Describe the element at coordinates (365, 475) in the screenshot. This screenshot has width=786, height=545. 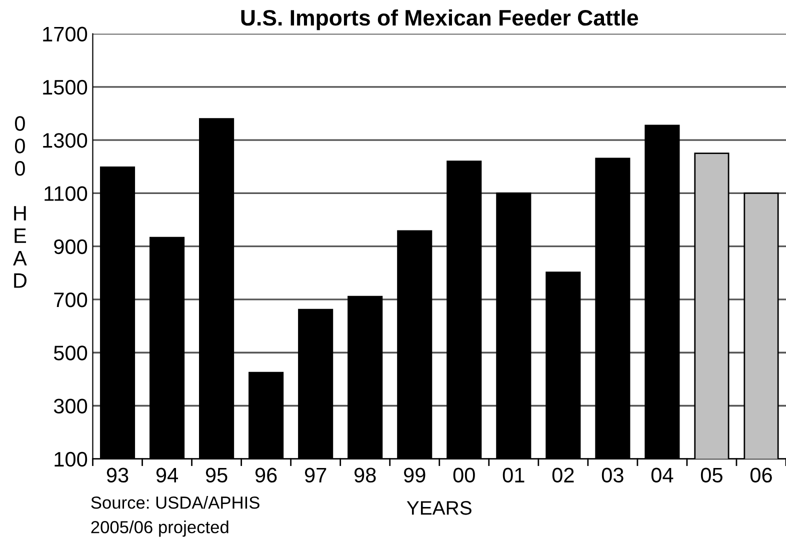
I see `x-tick-label: 98` at that location.